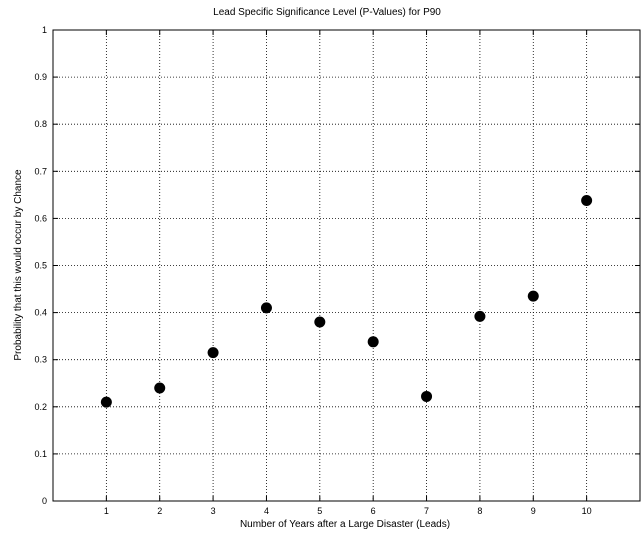  I want to click on y-tick-label: 0.9, so click(40, 77).